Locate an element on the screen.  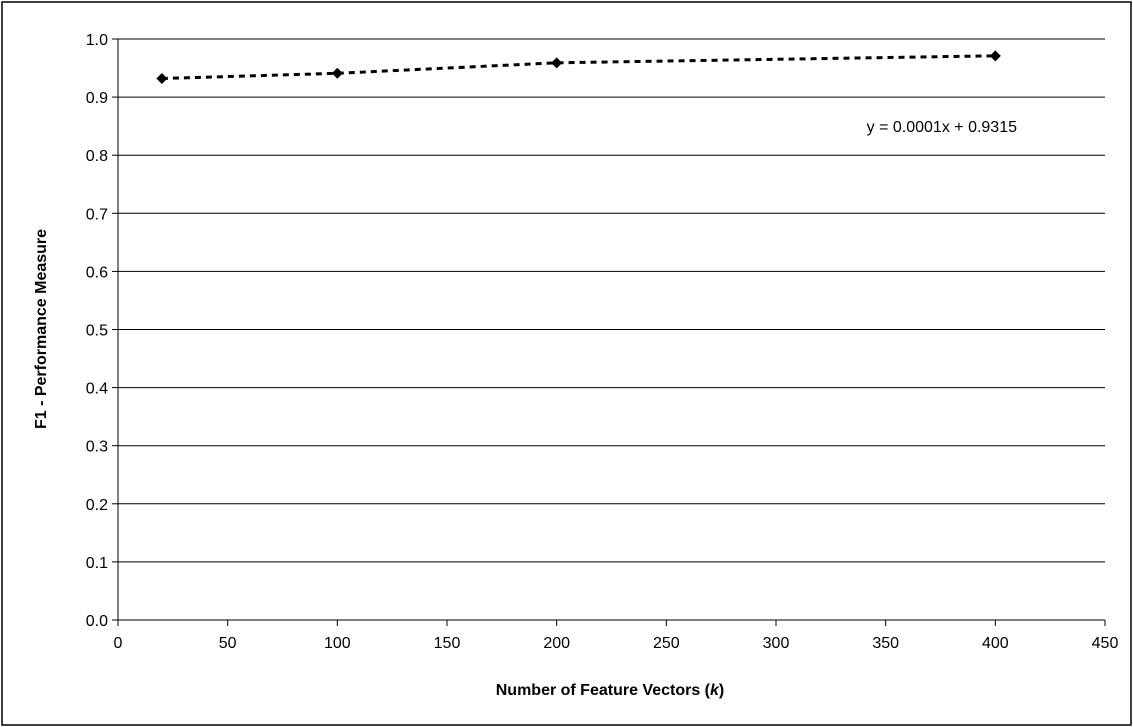
y-tick-label: 0.1 is located at coordinates (97, 563).